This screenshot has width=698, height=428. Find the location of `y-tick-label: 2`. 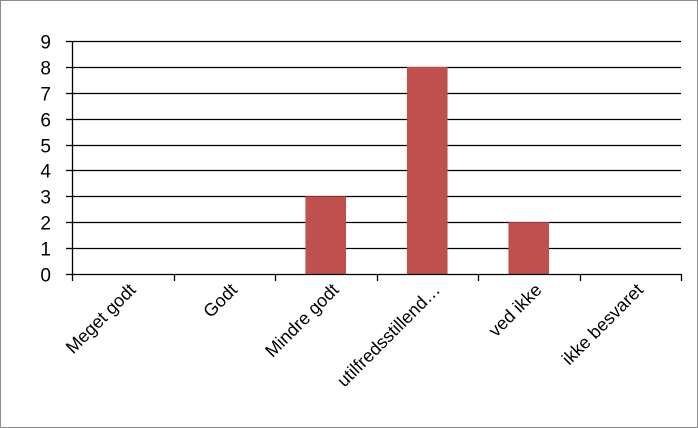

y-tick-label: 2 is located at coordinates (45, 224).